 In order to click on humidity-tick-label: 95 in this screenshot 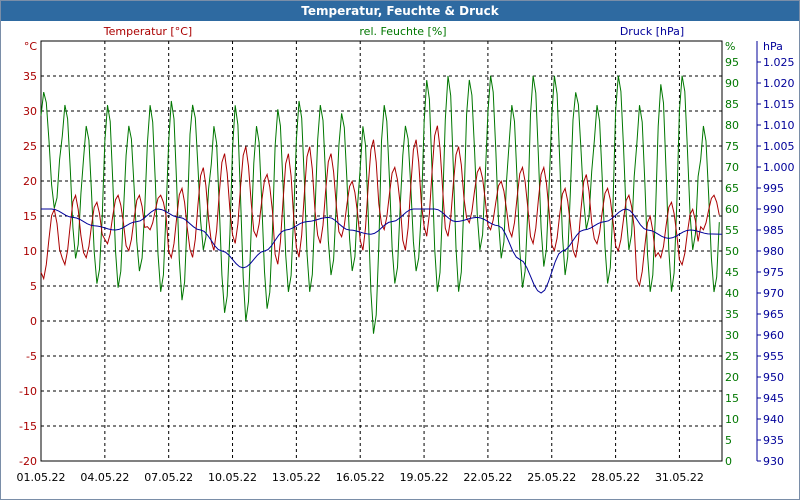, I will do `click(732, 62)`.